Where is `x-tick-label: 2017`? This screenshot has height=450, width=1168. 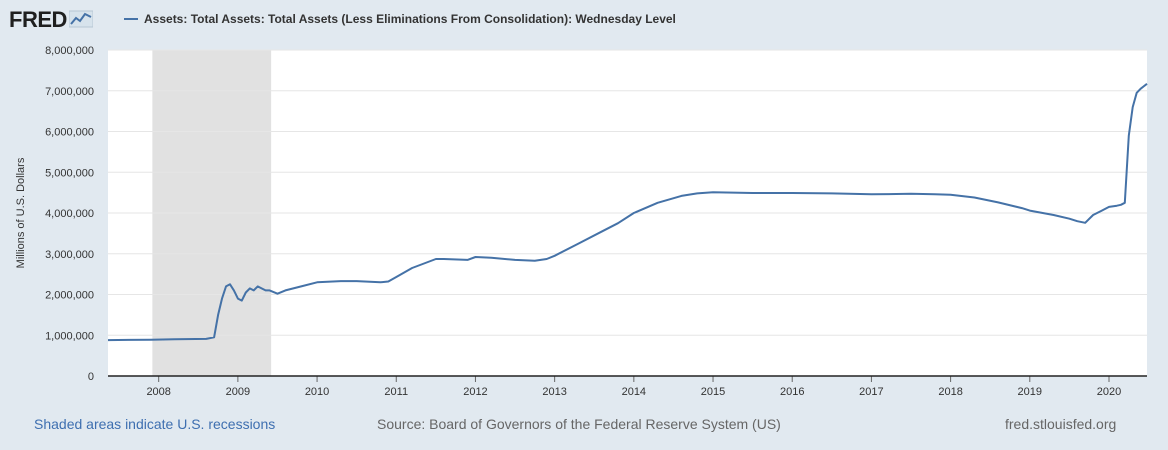
x-tick-label: 2017 is located at coordinates (871, 392).